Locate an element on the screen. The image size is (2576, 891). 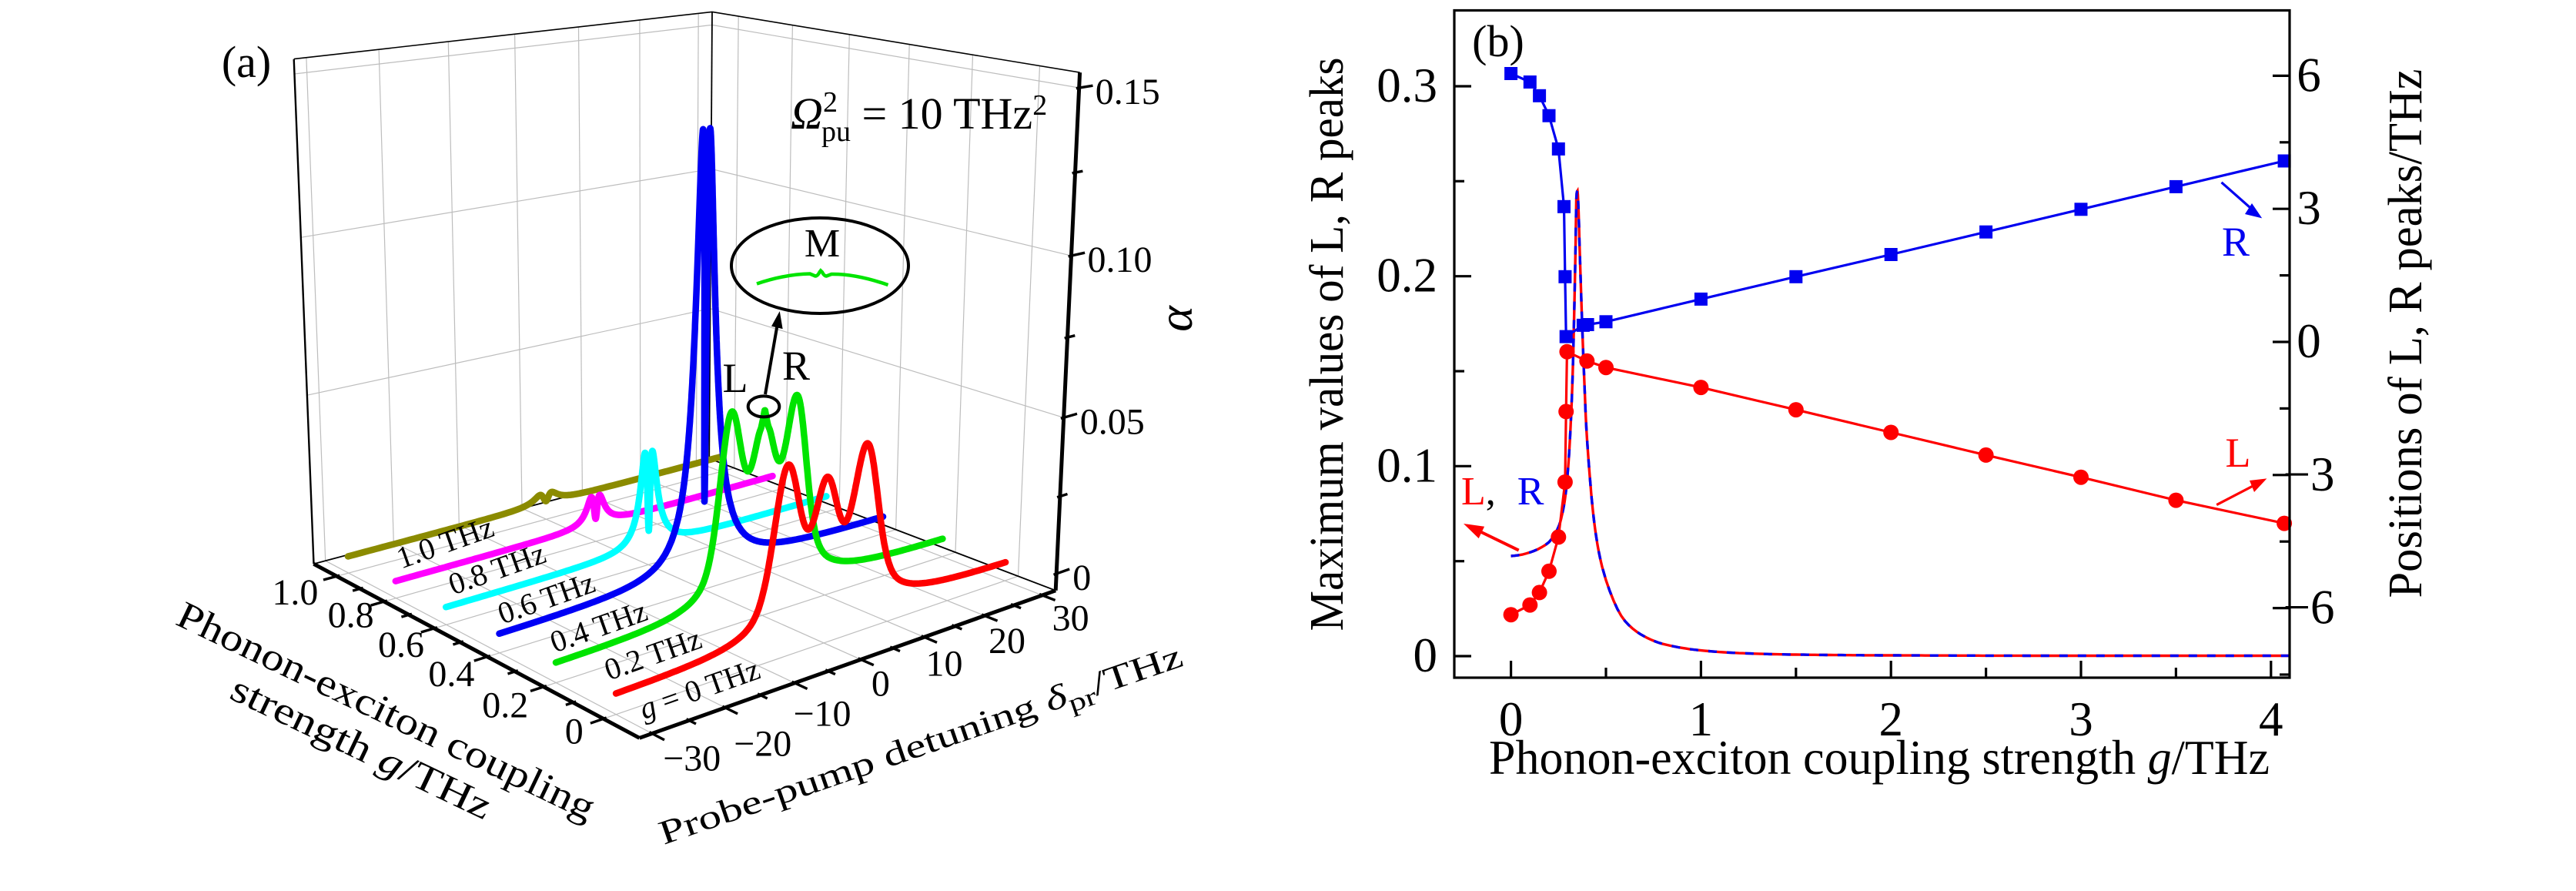
svg-text: (b) is located at coordinates (1498, 41).